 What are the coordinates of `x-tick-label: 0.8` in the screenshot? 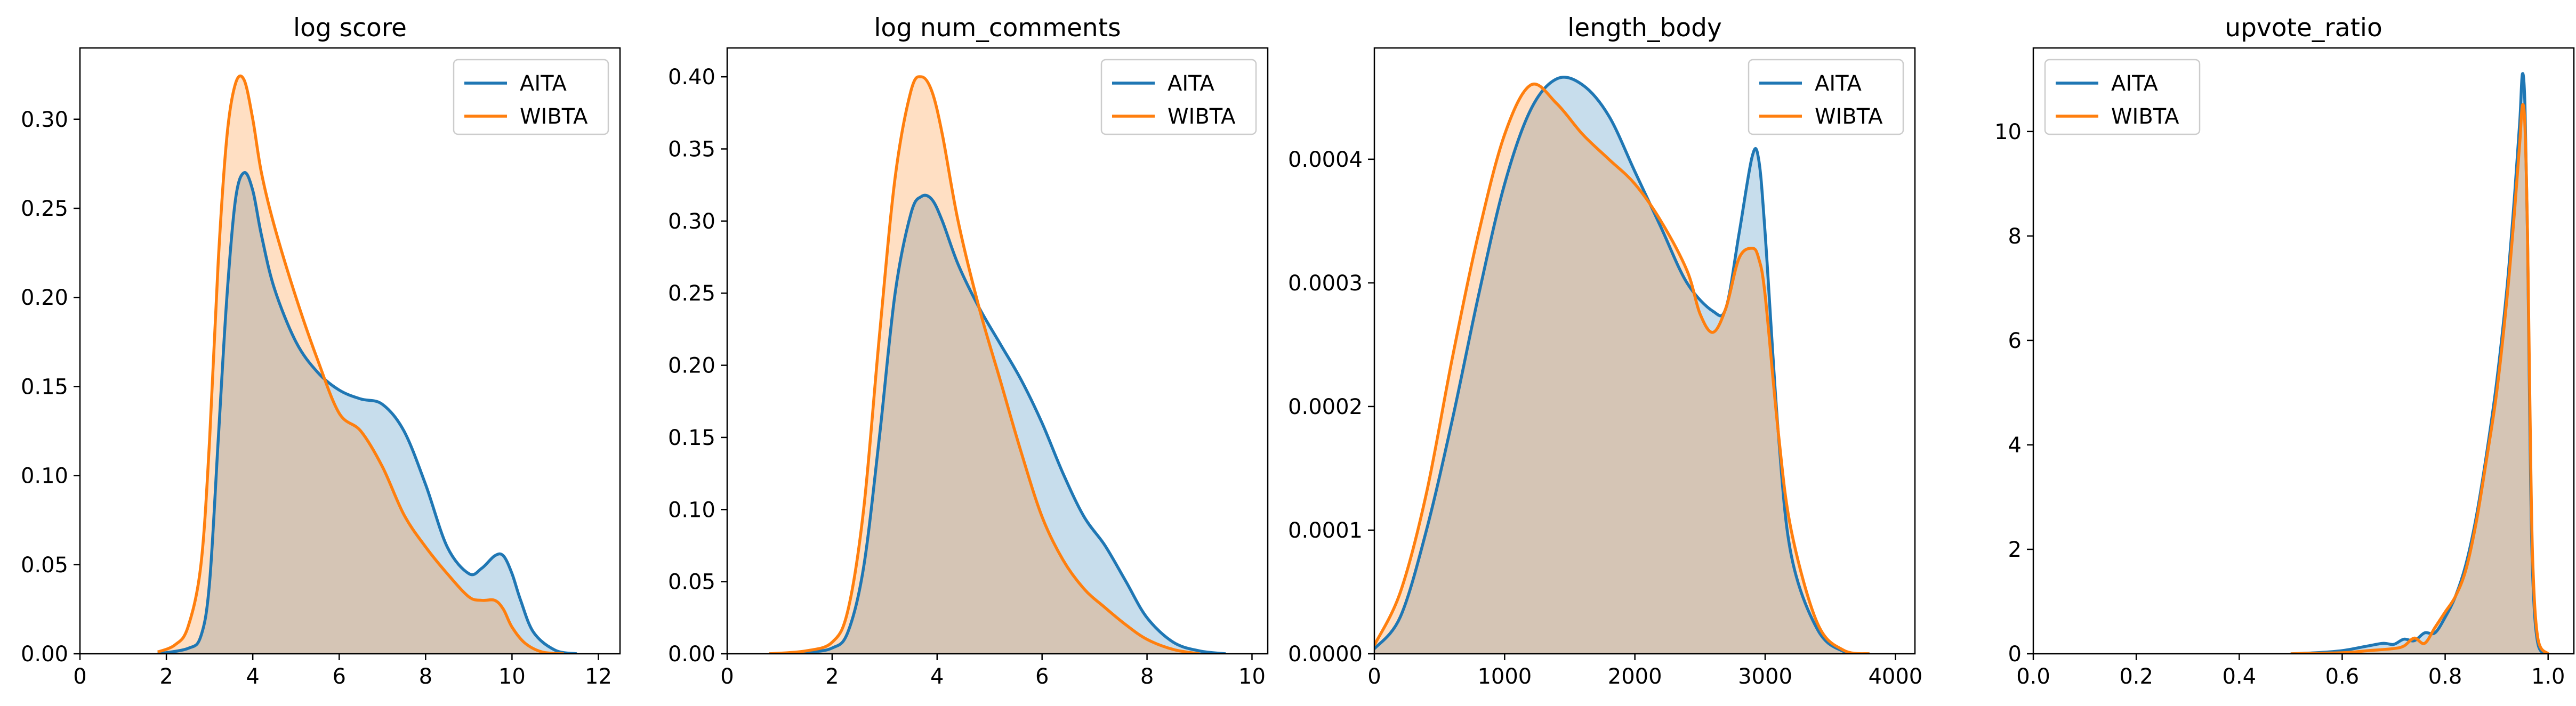 It's located at (2445, 676).